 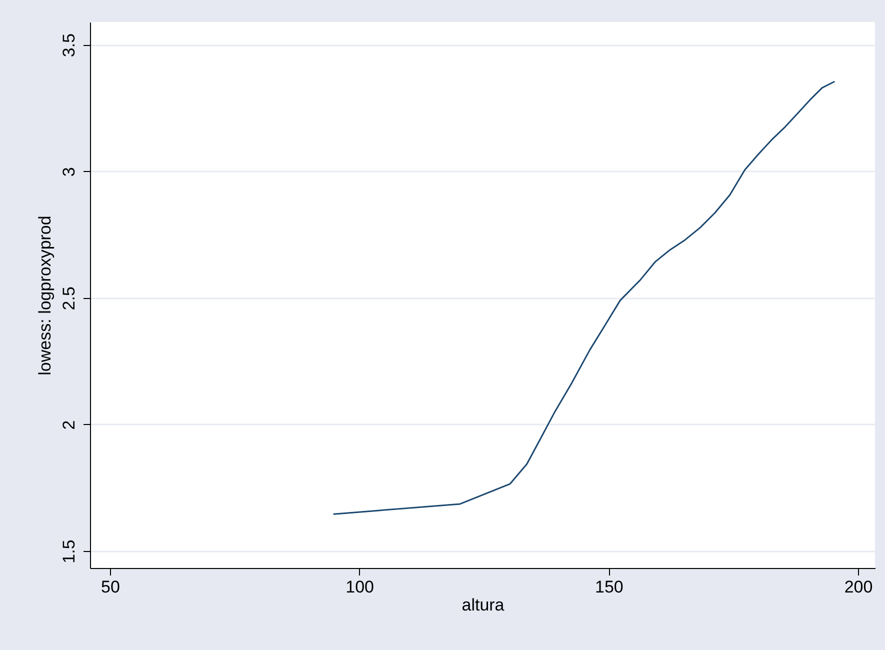 What do you see at coordinates (69, 172) in the screenshot?
I see `y-tick-label: 3` at bounding box center [69, 172].